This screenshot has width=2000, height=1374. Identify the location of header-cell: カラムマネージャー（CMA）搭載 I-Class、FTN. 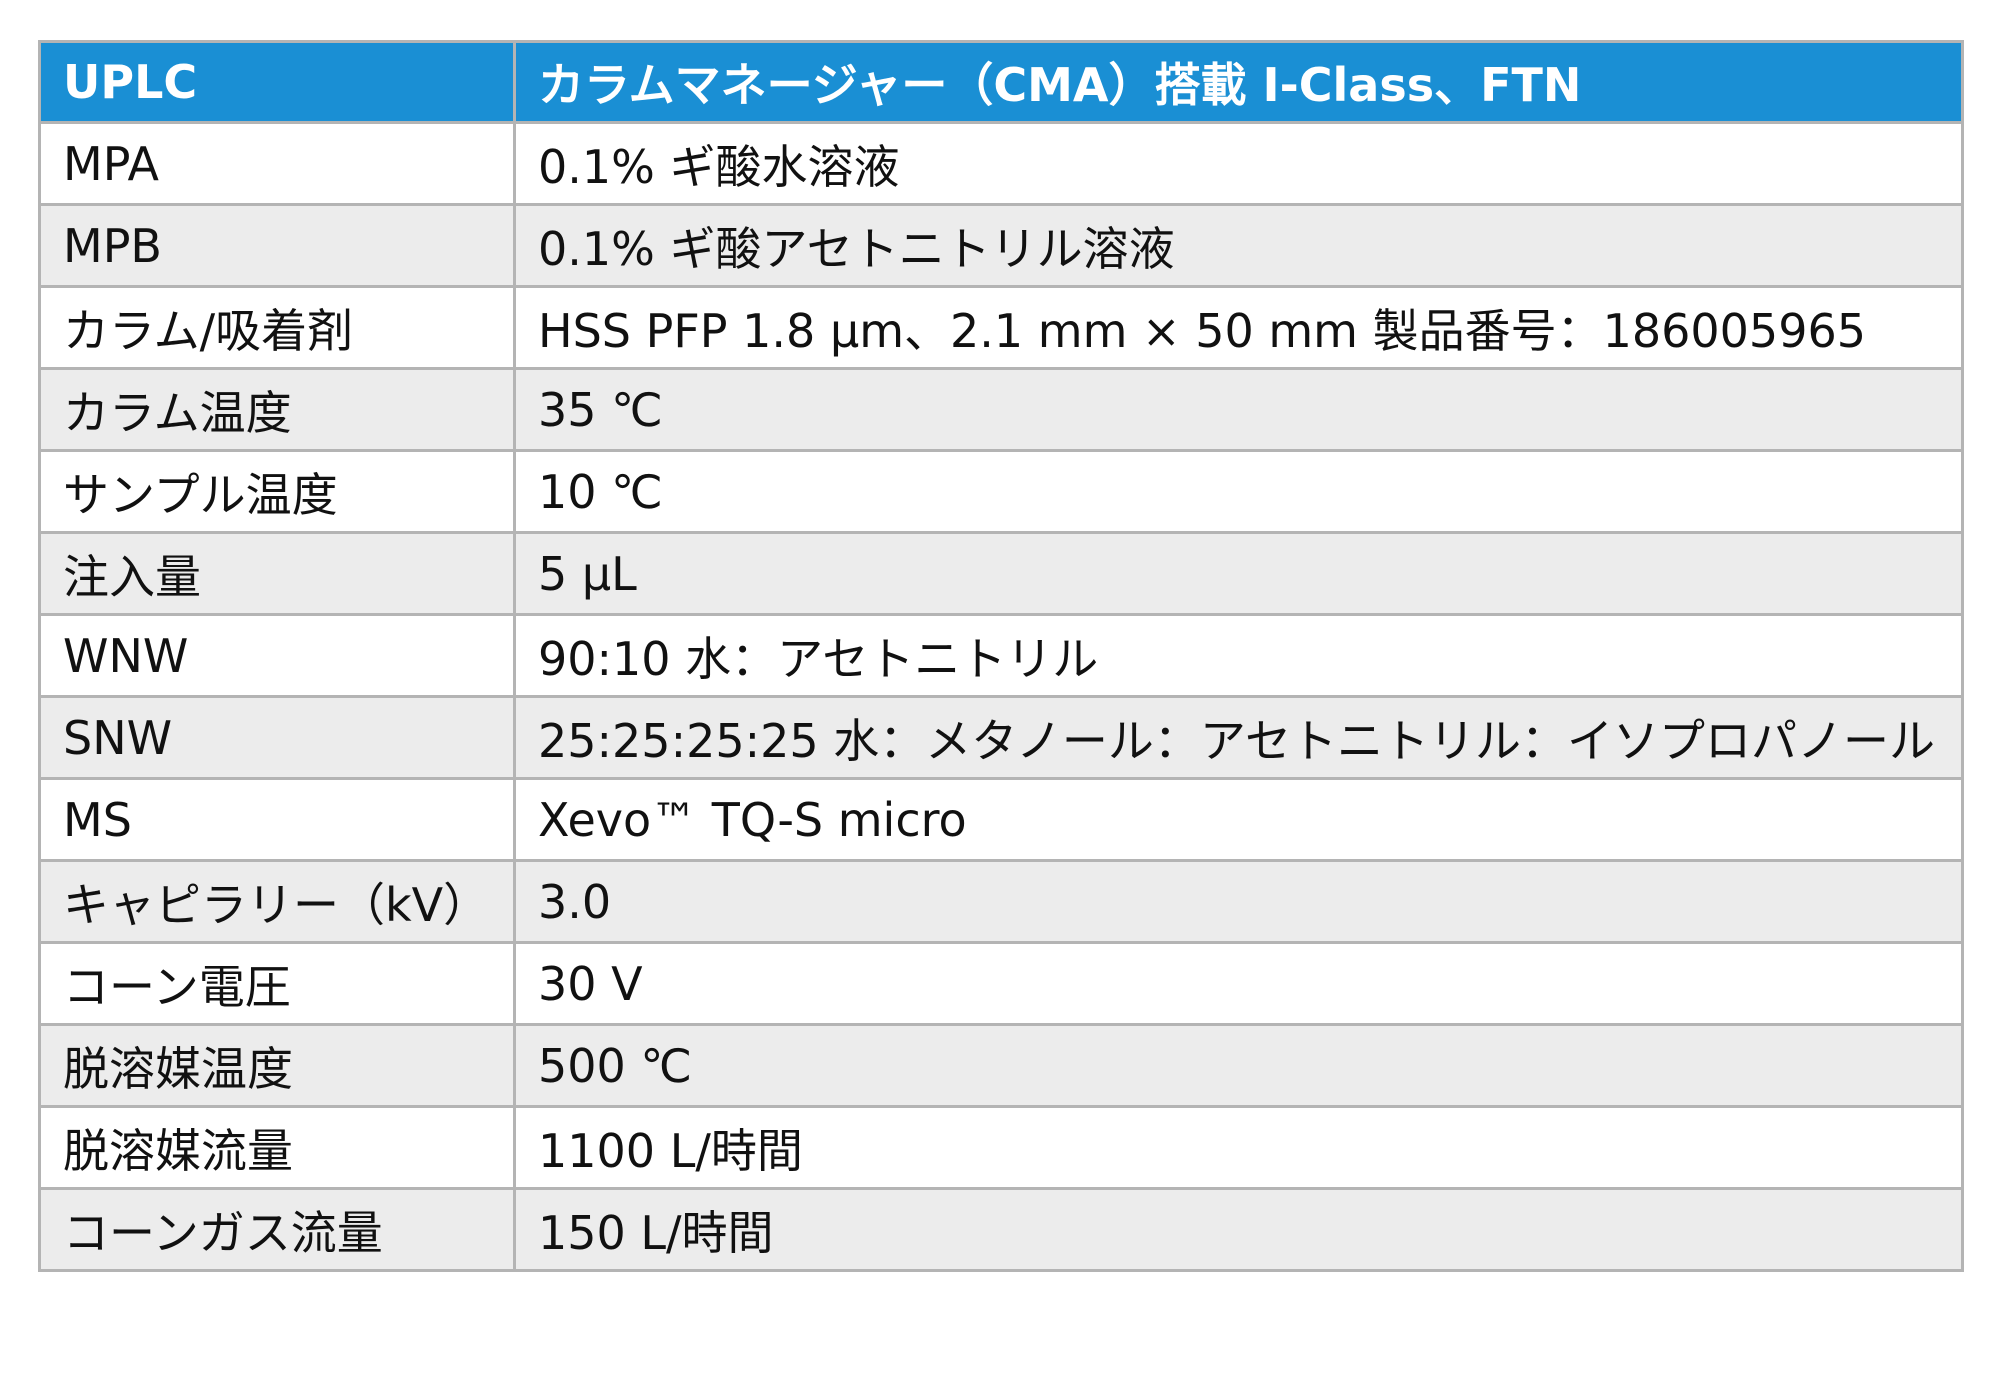
(1238, 82).